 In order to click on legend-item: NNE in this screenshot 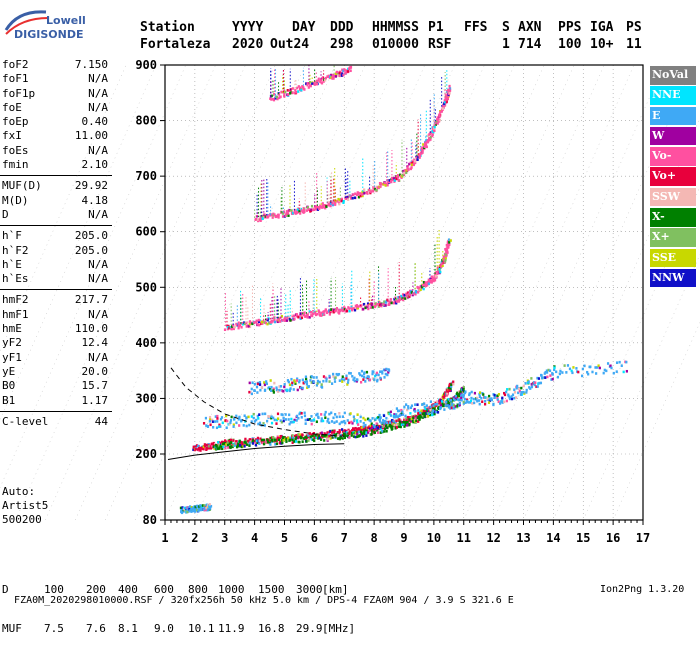, I will do `click(673, 95)`.